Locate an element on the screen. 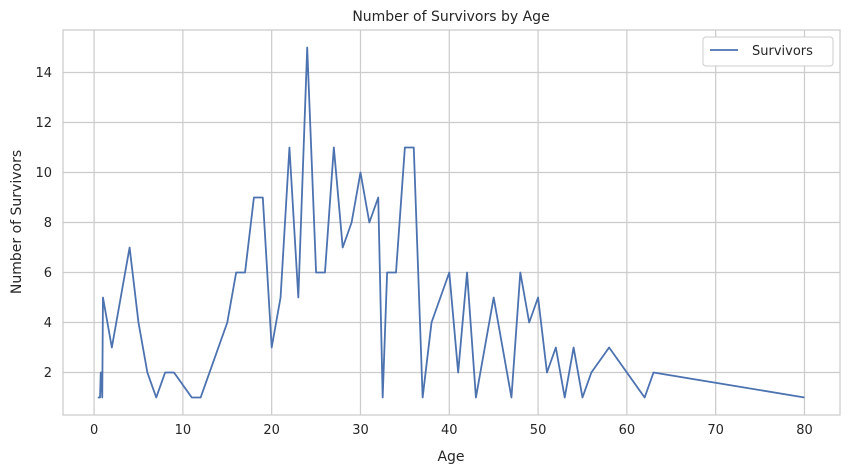  x-tick-label: 50 is located at coordinates (538, 430).